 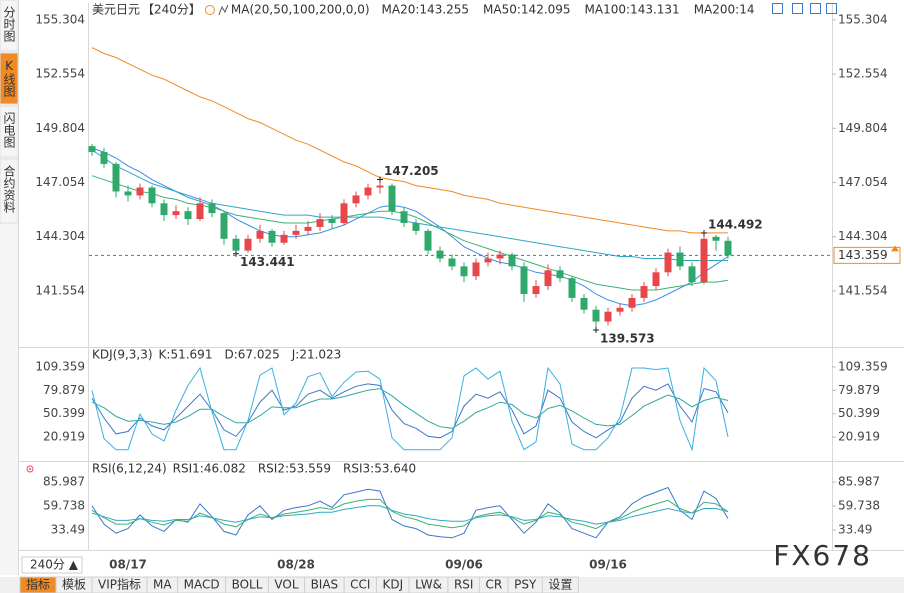 I want to click on bottom-tab: 设置, so click(x=560, y=584).